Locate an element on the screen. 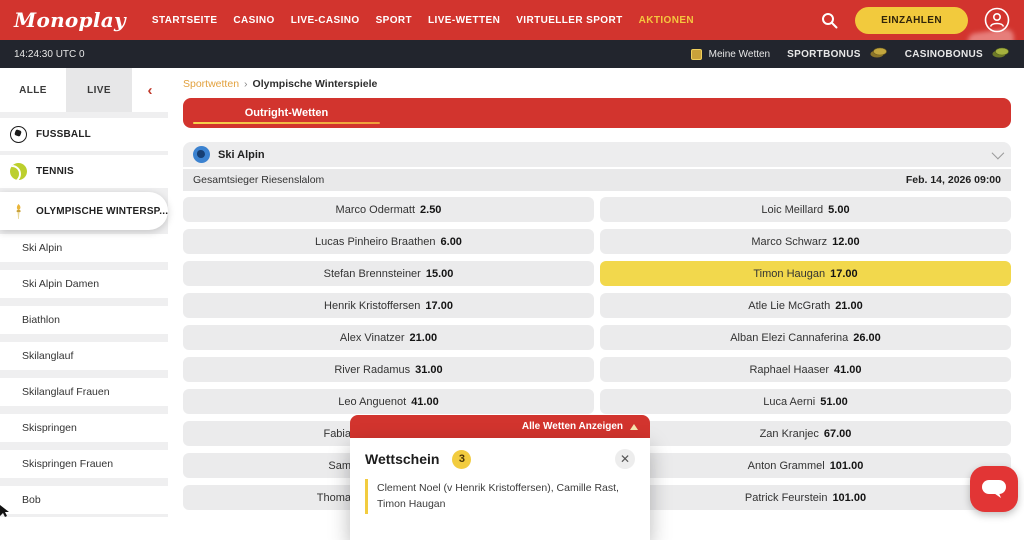 This screenshot has height=540, width=1024. betslip-title: Wettschein is located at coordinates (402, 459).